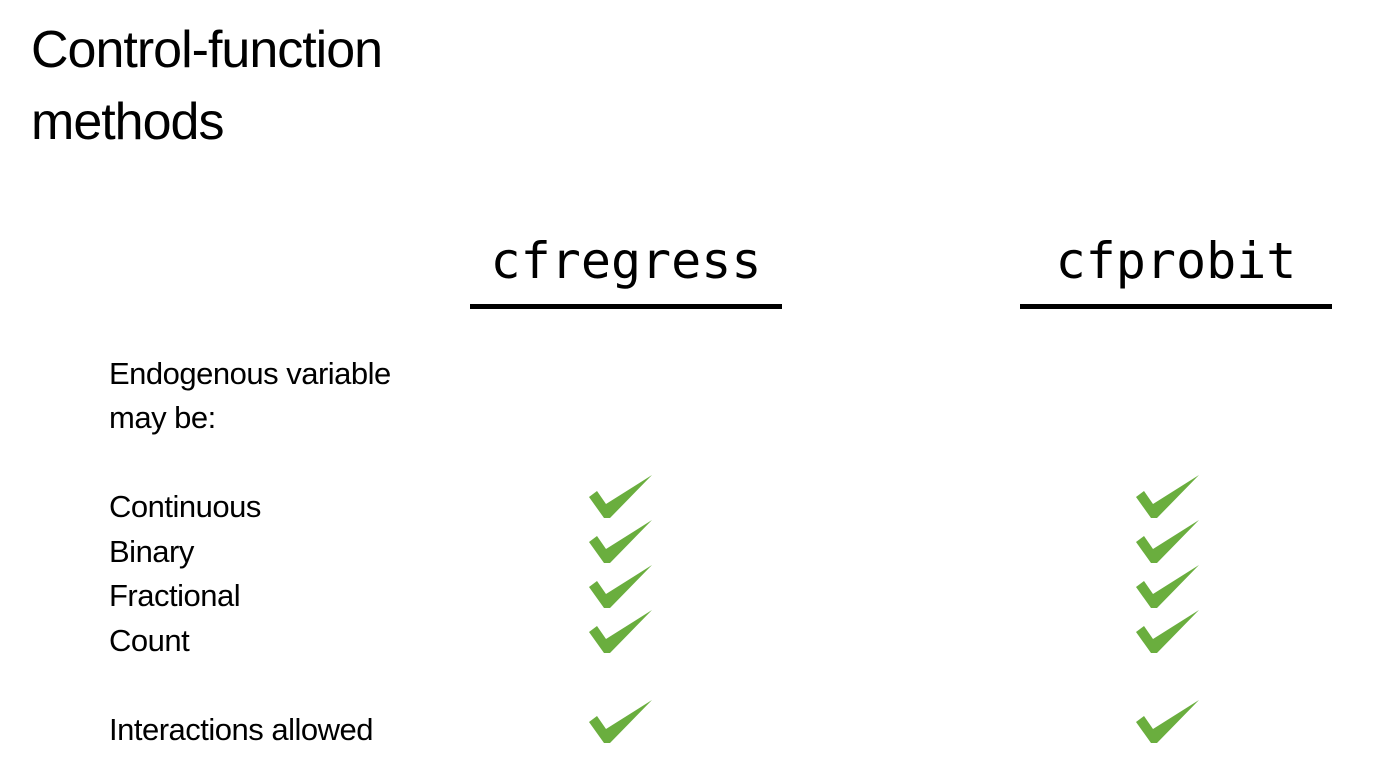 This screenshot has height=784, width=1389. What do you see at coordinates (127, 122) in the screenshot?
I see `title-line-2: methods` at bounding box center [127, 122].